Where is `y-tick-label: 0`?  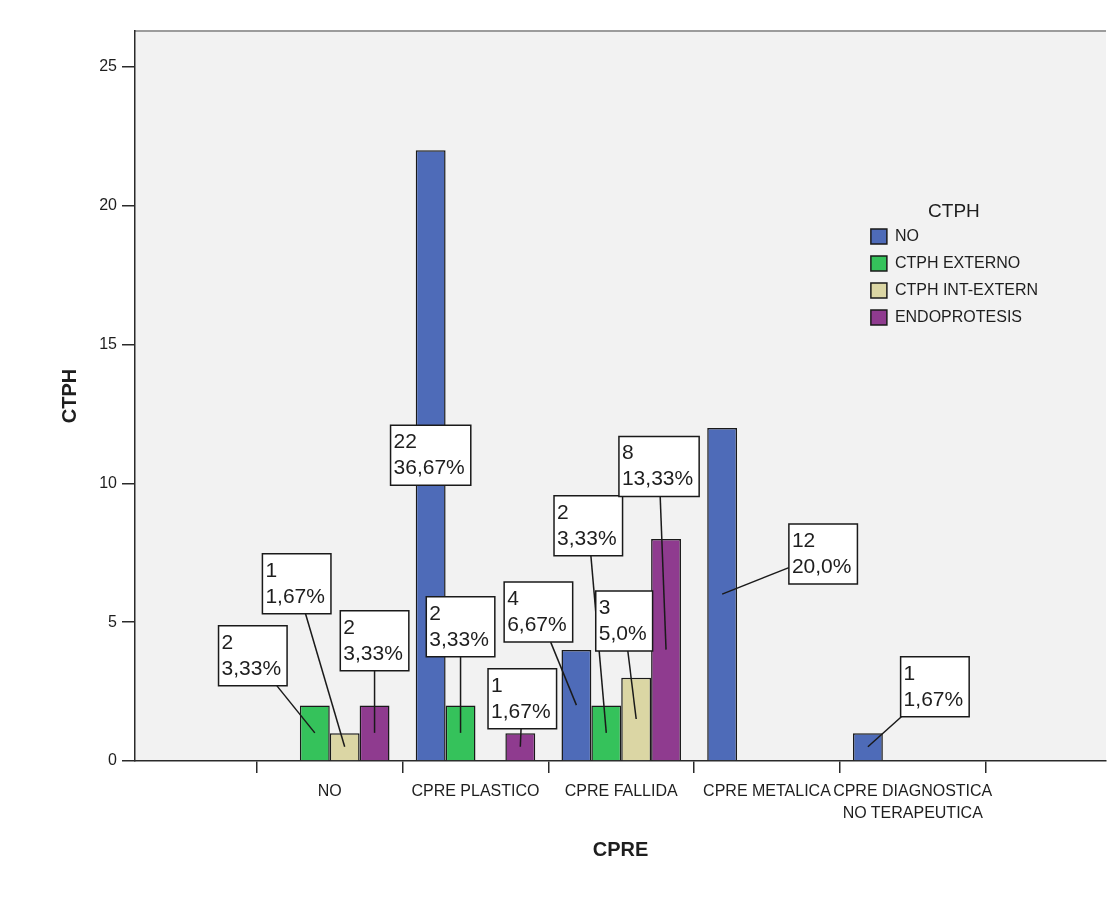 y-tick-label: 0 is located at coordinates (113, 760).